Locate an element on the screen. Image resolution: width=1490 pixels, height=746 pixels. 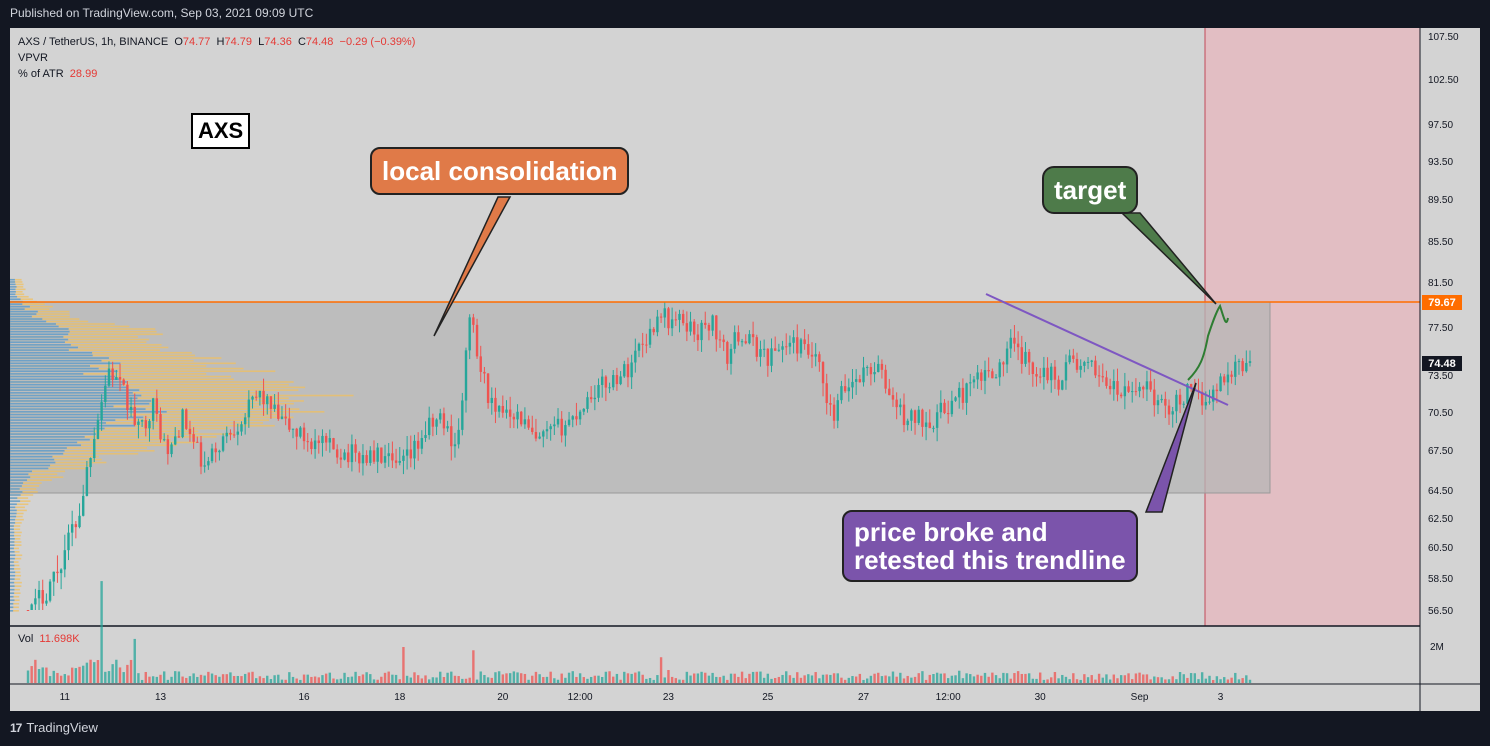
legend-atr-row: % of ATR 28.99 is located at coordinates (216, 74).